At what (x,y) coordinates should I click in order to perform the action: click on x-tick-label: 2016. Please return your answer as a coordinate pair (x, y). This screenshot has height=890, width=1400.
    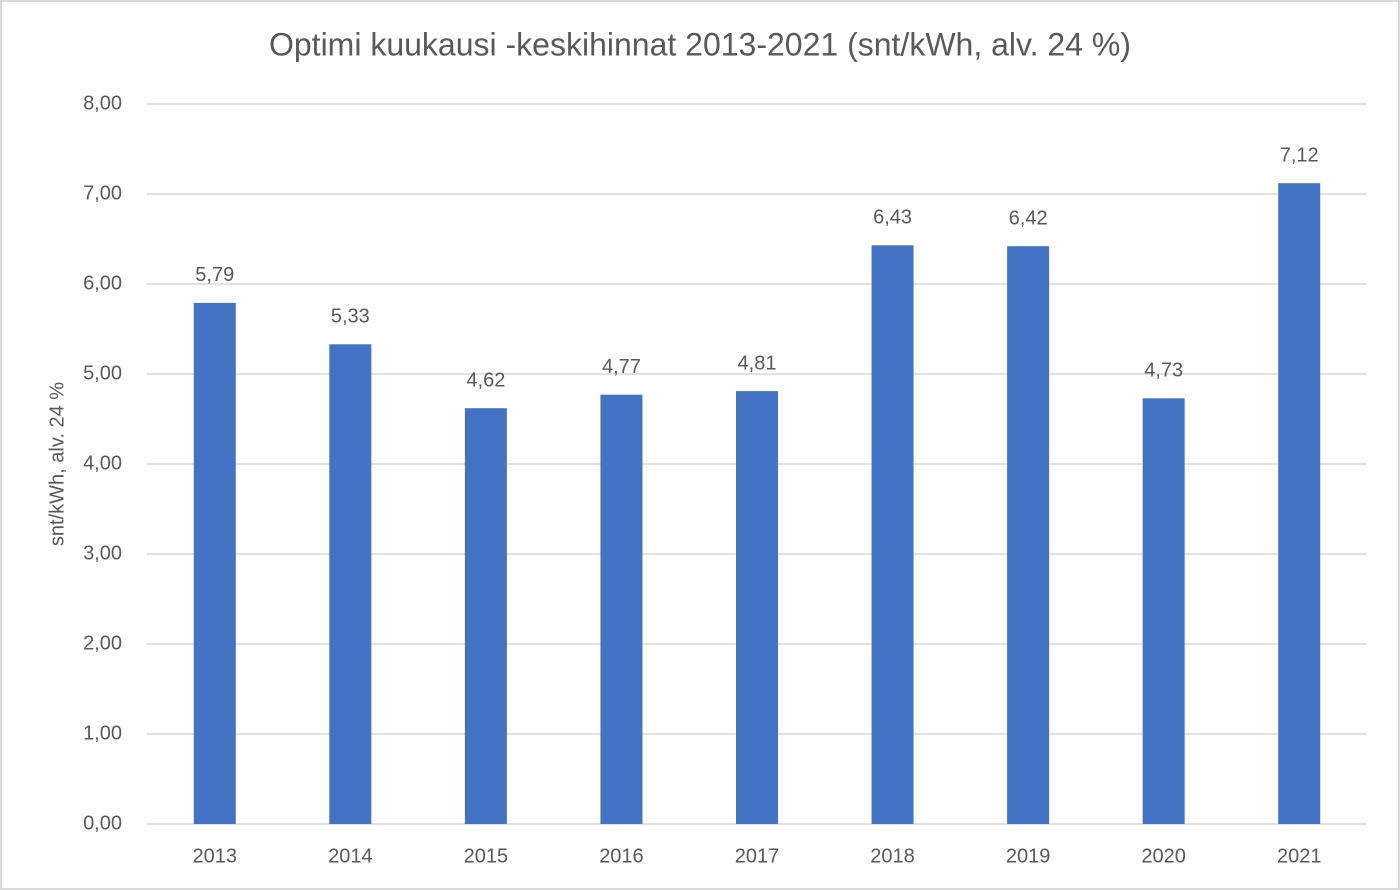
    Looking at the image, I should click on (621, 856).